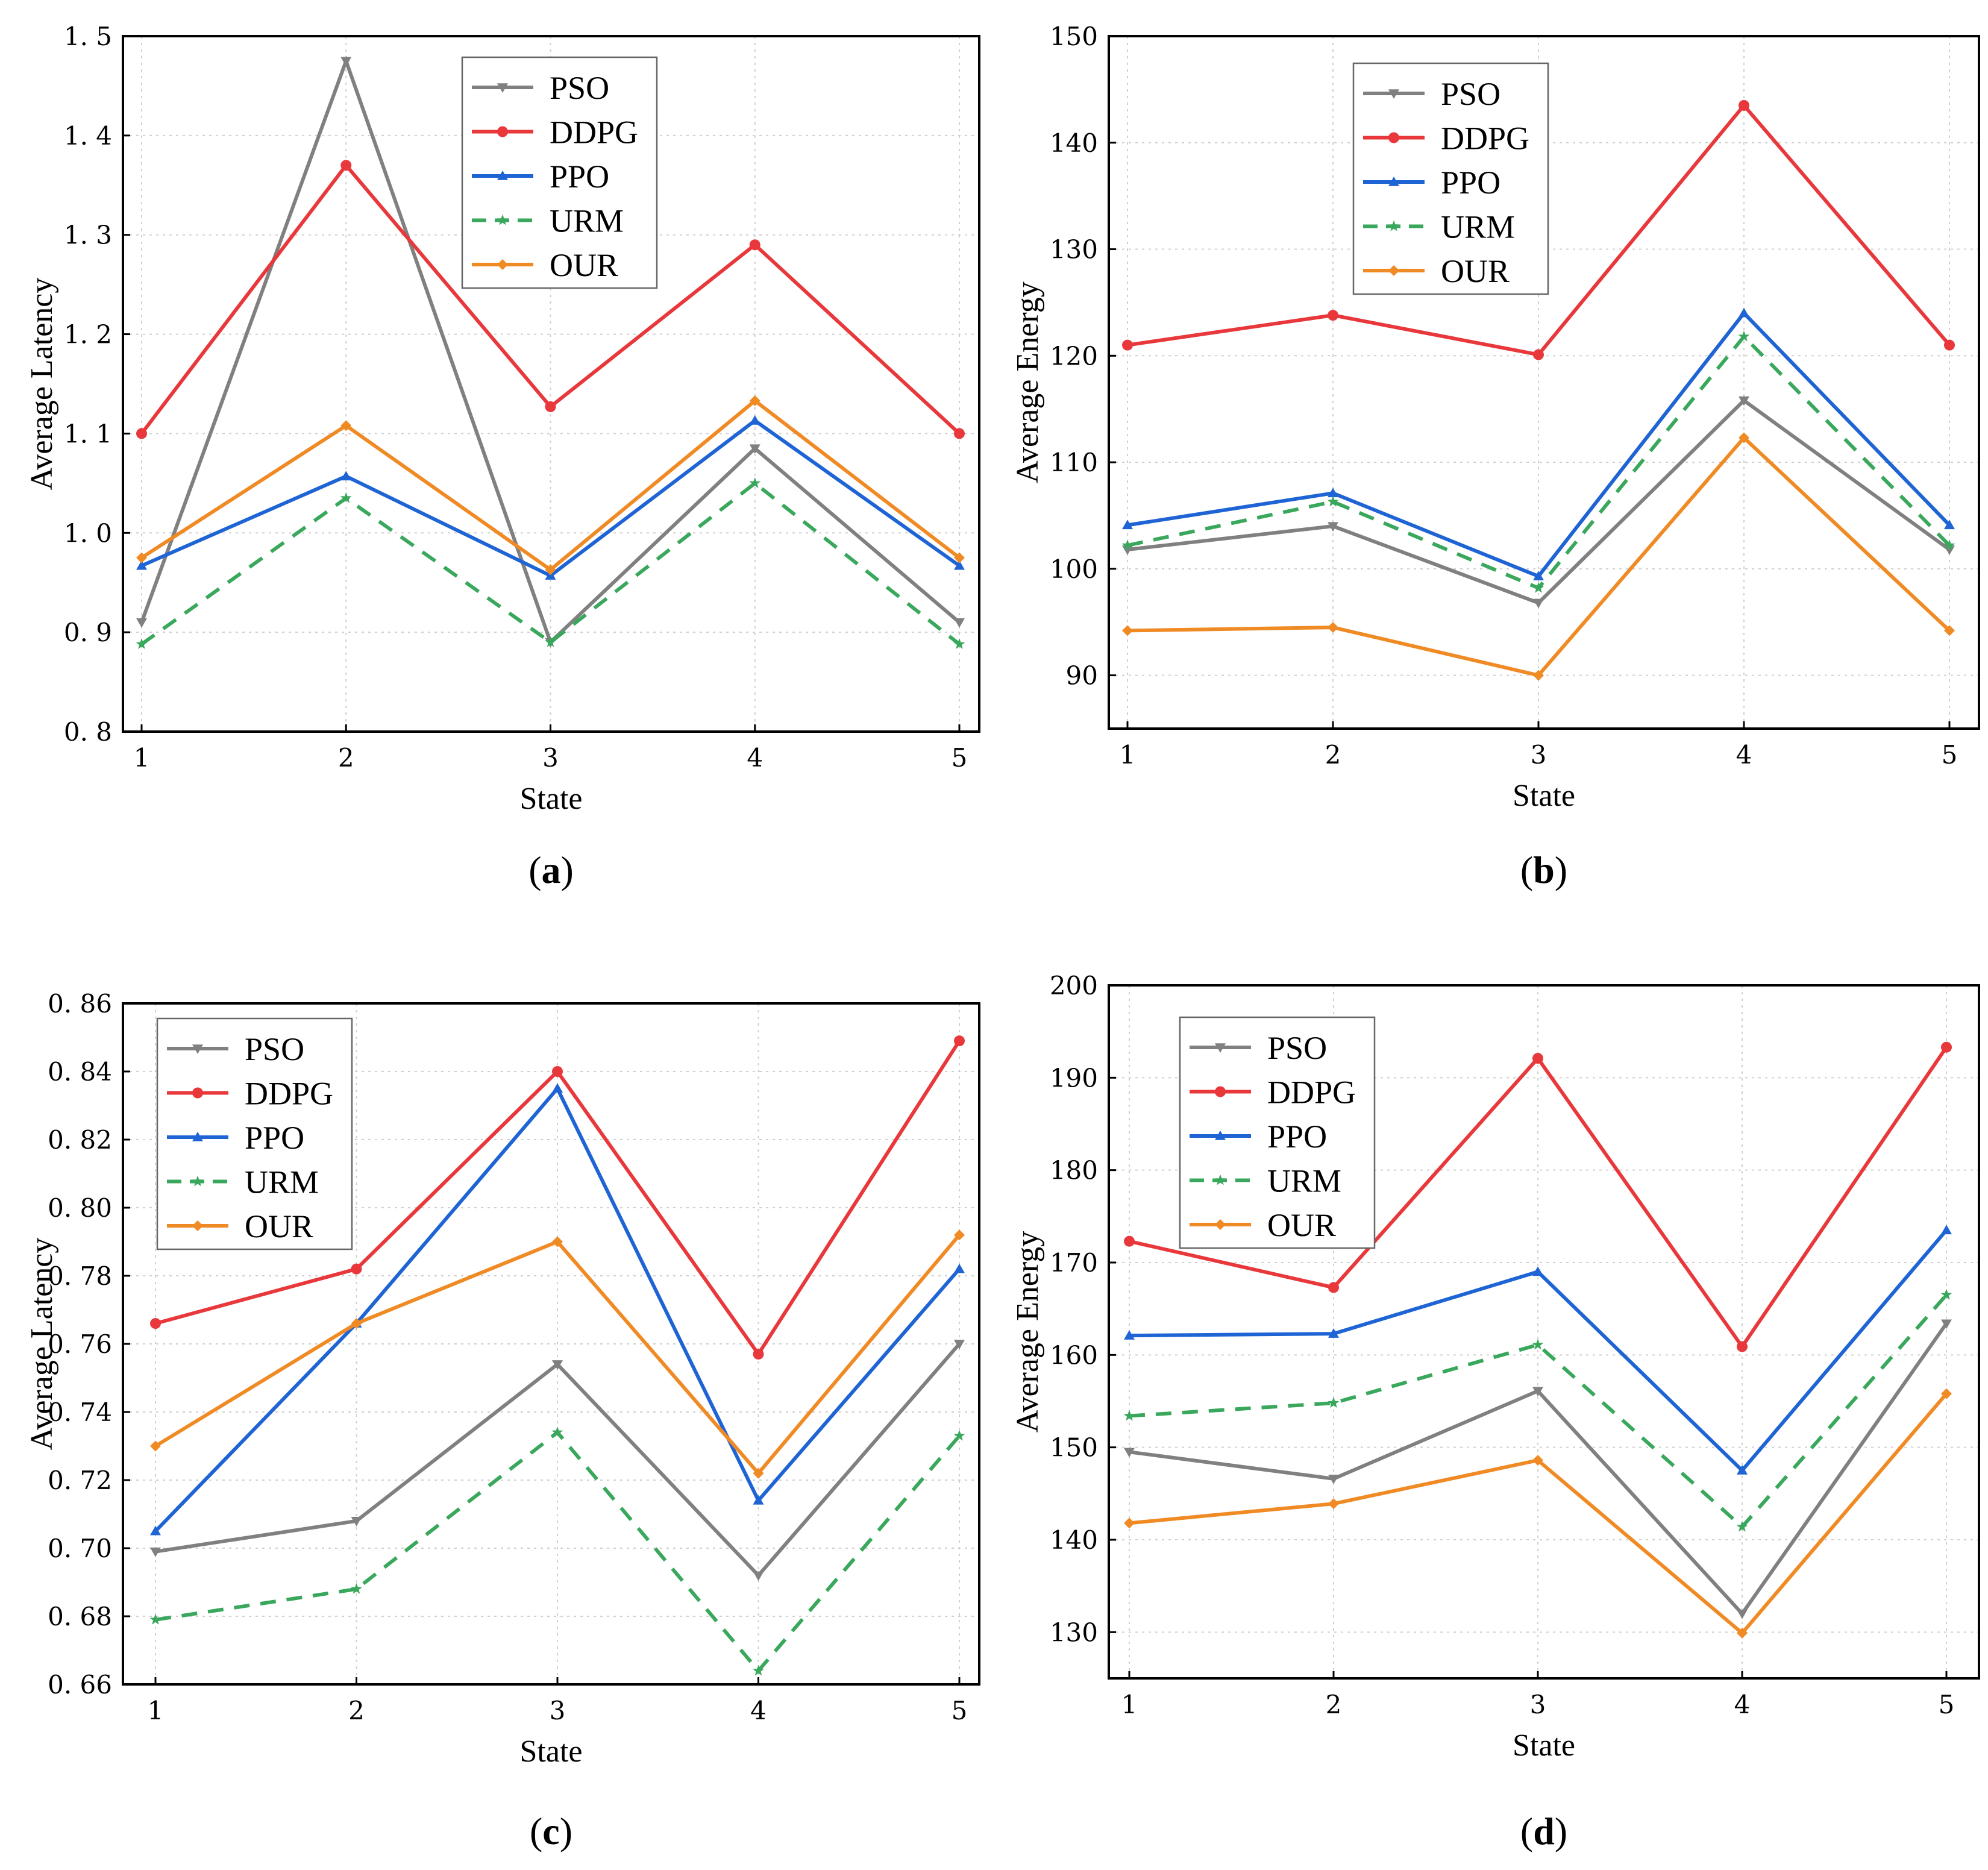 Image resolution: width=1988 pixels, height=1870 pixels. What do you see at coordinates (197, 1136) in the screenshot?
I see `legend-marker-ppo` at bounding box center [197, 1136].